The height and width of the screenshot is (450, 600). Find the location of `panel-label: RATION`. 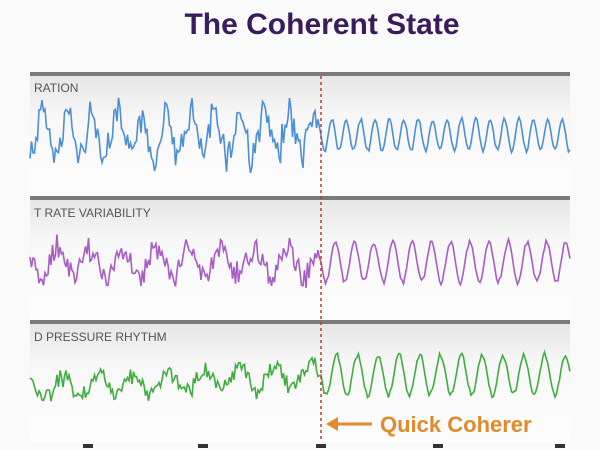

panel-label: RATION is located at coordinates (56, 88).